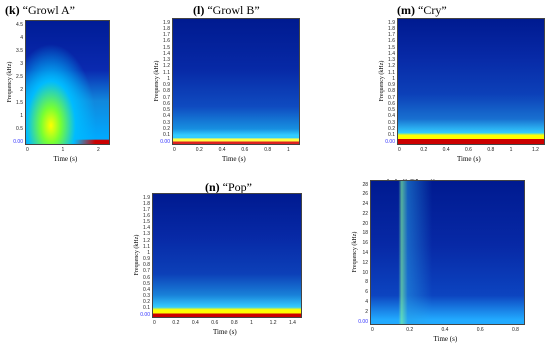 Image resolution: width=550 pixels, height=350 pixels. I want to click on y-tick-label: 2.5, so click(19, 76).